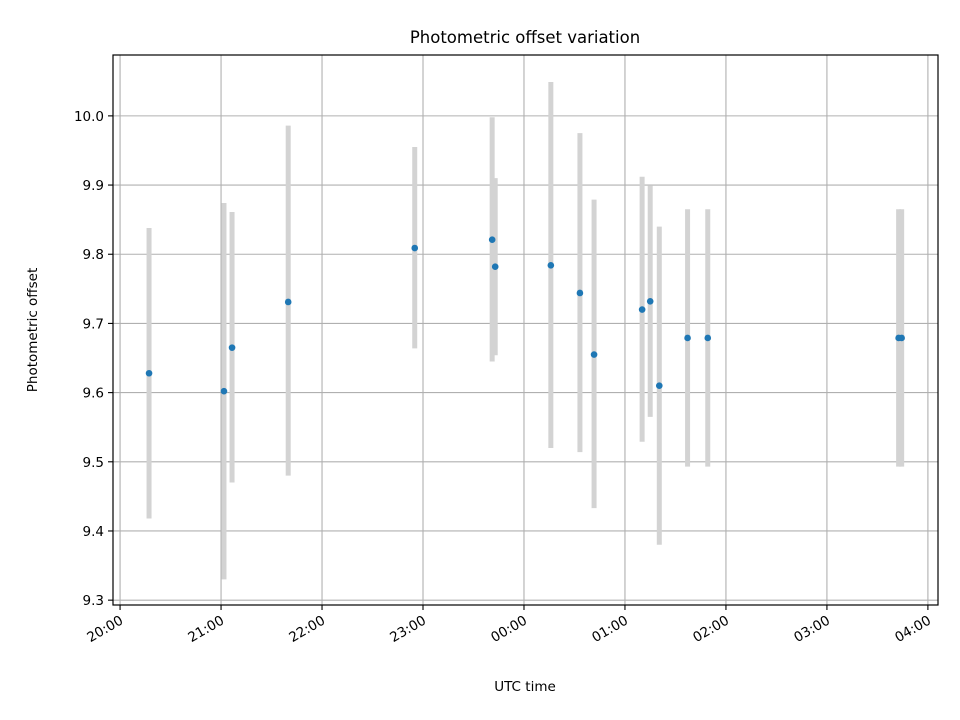  I want to click on x-tick-label: 21:00, so click(206, 629).